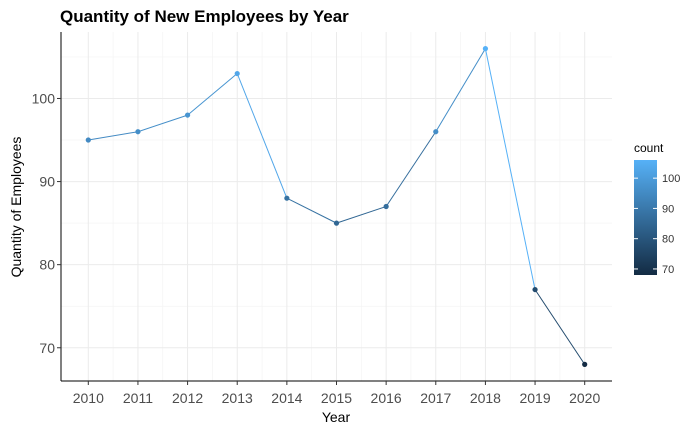  Describe the element at coordinates (47, 182) in the screenshot. I see `y-tick-label: 90` at that location.